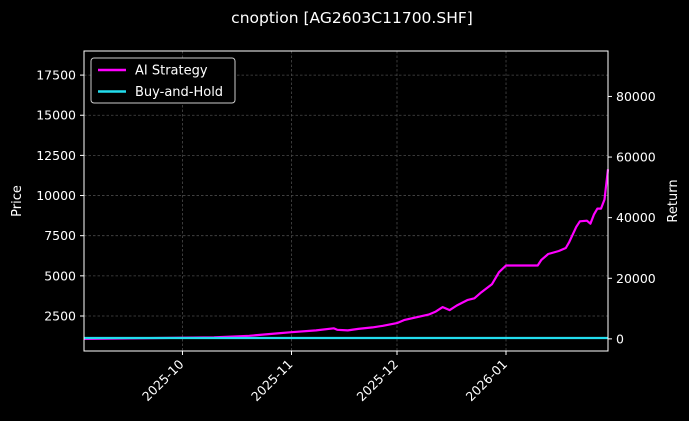 Image resolution: width=689 pixels, height=421 pixels. What do you see at coordinates (60, 235) in the screenshot?
I see `y-tick-label-left: 7500` at bounding box center [60, 235].